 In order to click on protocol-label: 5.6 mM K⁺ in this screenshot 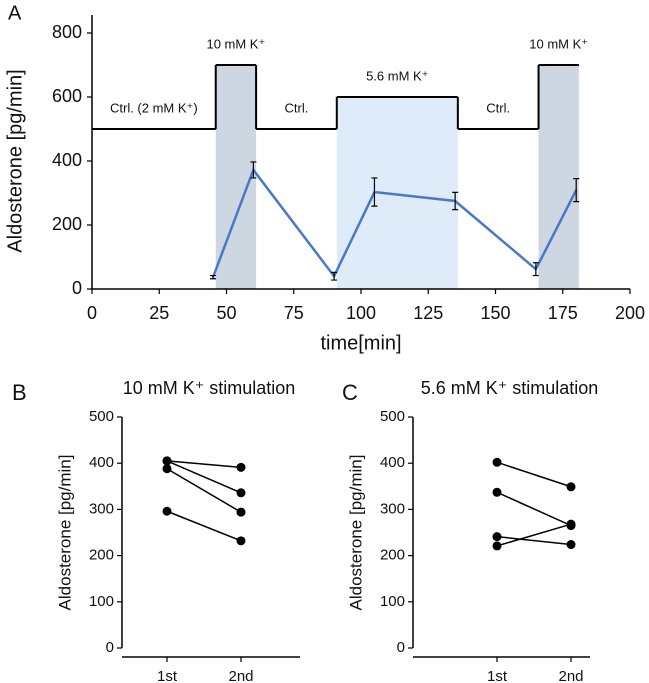, I will do `click(397, 75)`.